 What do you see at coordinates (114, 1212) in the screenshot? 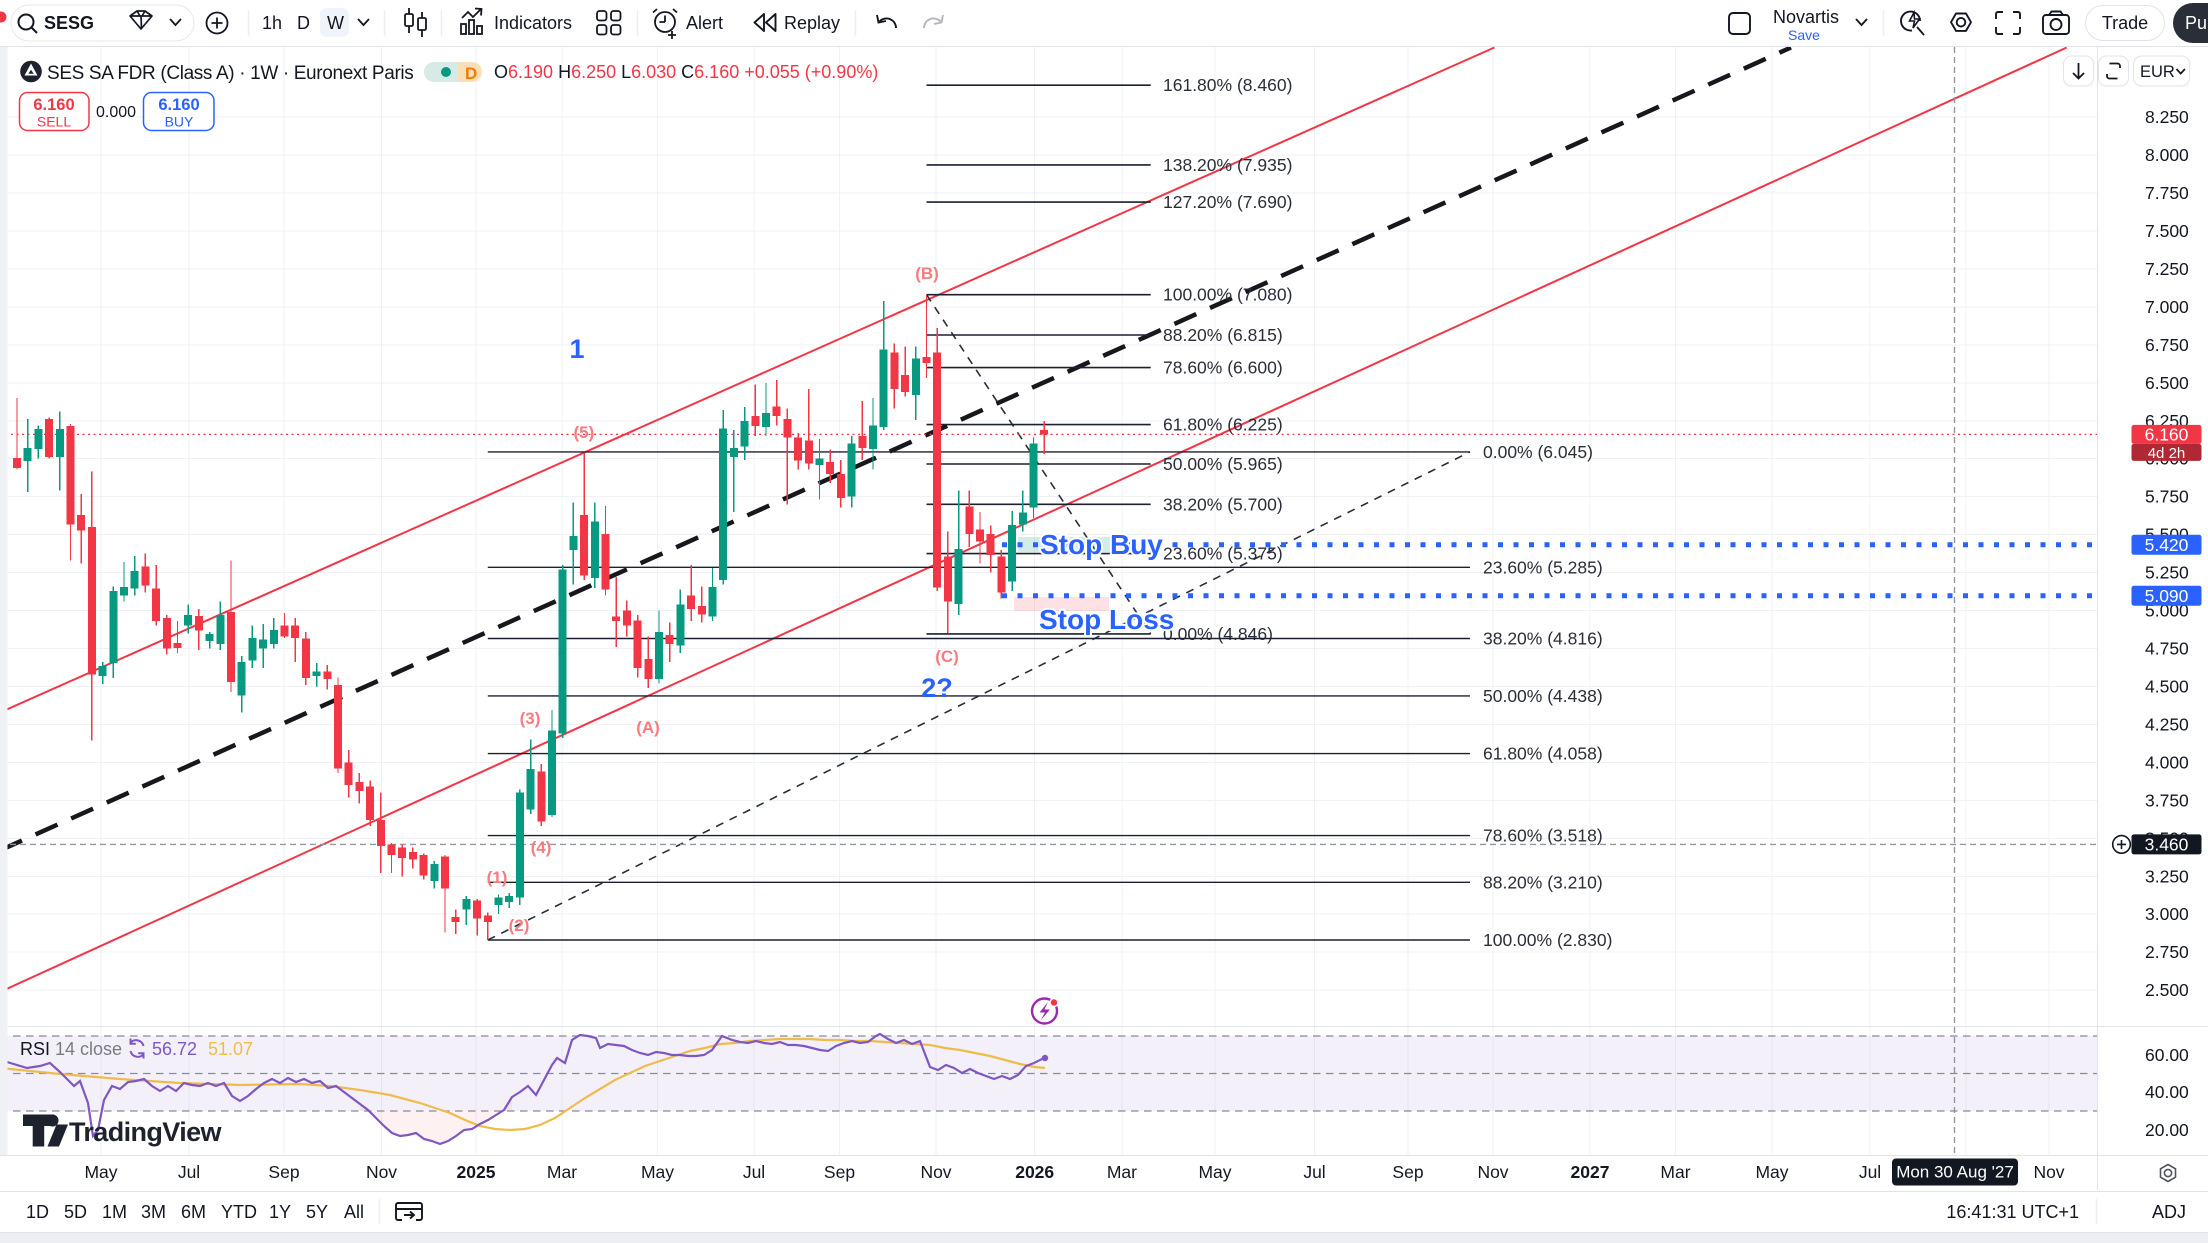
I see `svg-text: 1M` at bounding box center [114, 1212].